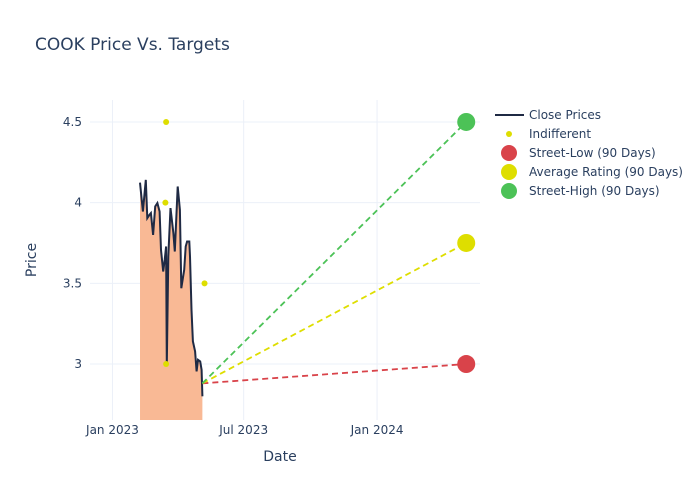  I want to click on legend-label: Average Rating (90 Days), so click(606, 172).